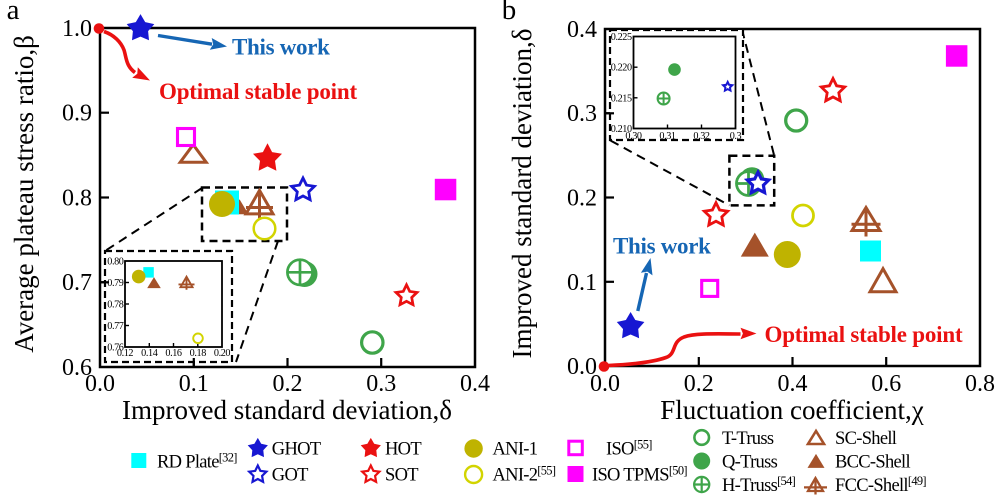  I want to click on svg-text: ISO TPMS[50], so click(639, 475).